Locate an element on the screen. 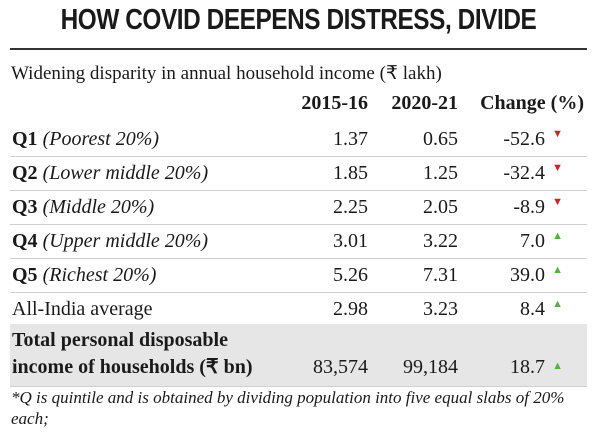 The image size is (597, 442). row-label: Q3 (Middle 20%) is located at coordinates (83, 207).